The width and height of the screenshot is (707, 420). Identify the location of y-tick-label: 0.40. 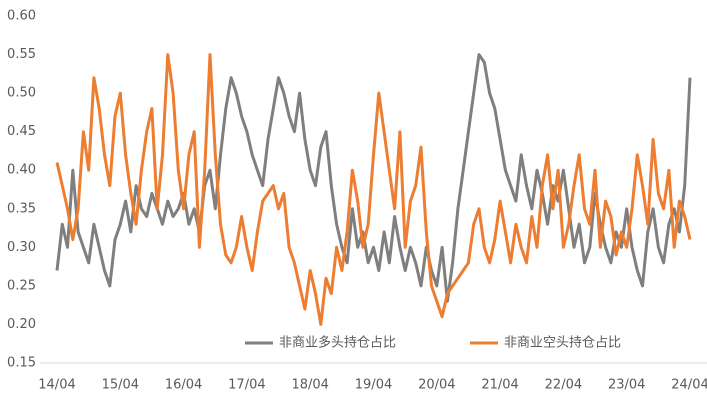
(21, 170).